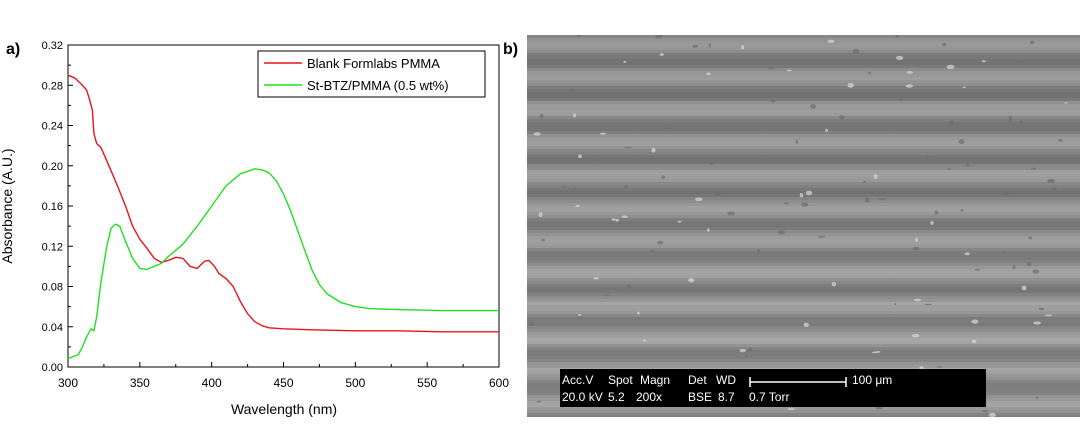 Image resolution: width=1080 pixels, height=428 pixels. What do you see at coordinates (13, 49) in the screenshot?
I see `panel-a-label: a)` at bounding box center [13, 49].